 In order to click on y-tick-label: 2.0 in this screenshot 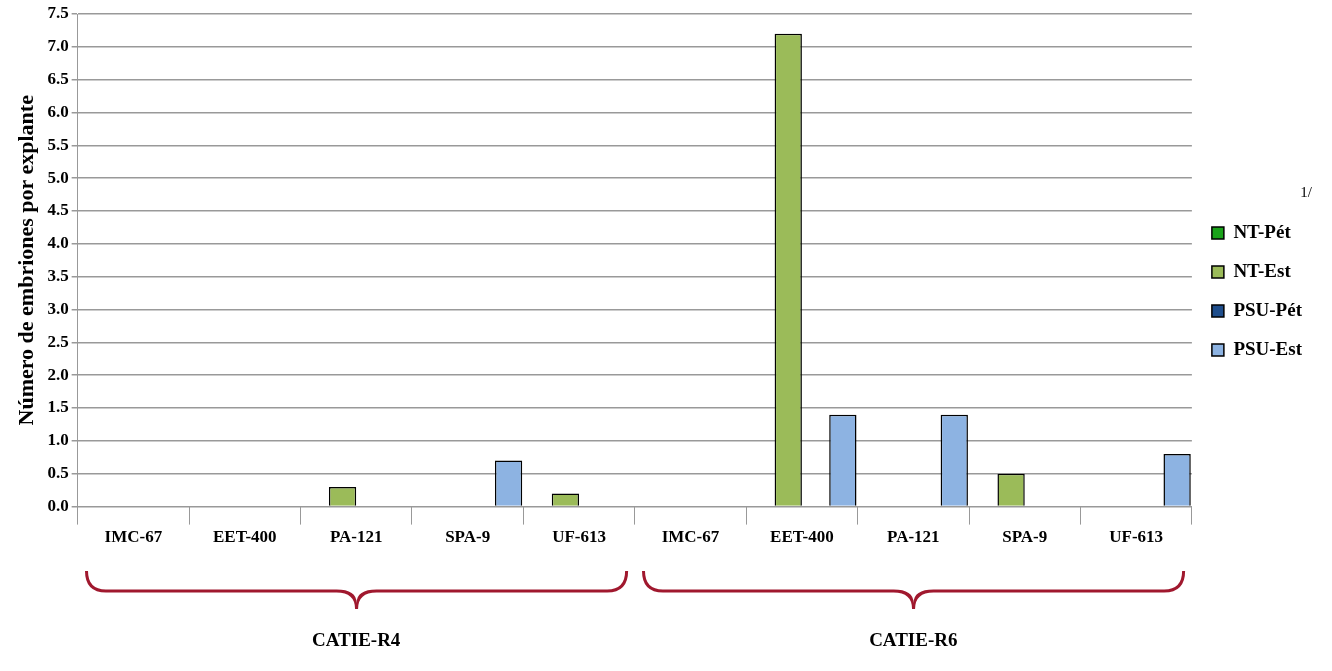, I will do `click(58, 374)`.